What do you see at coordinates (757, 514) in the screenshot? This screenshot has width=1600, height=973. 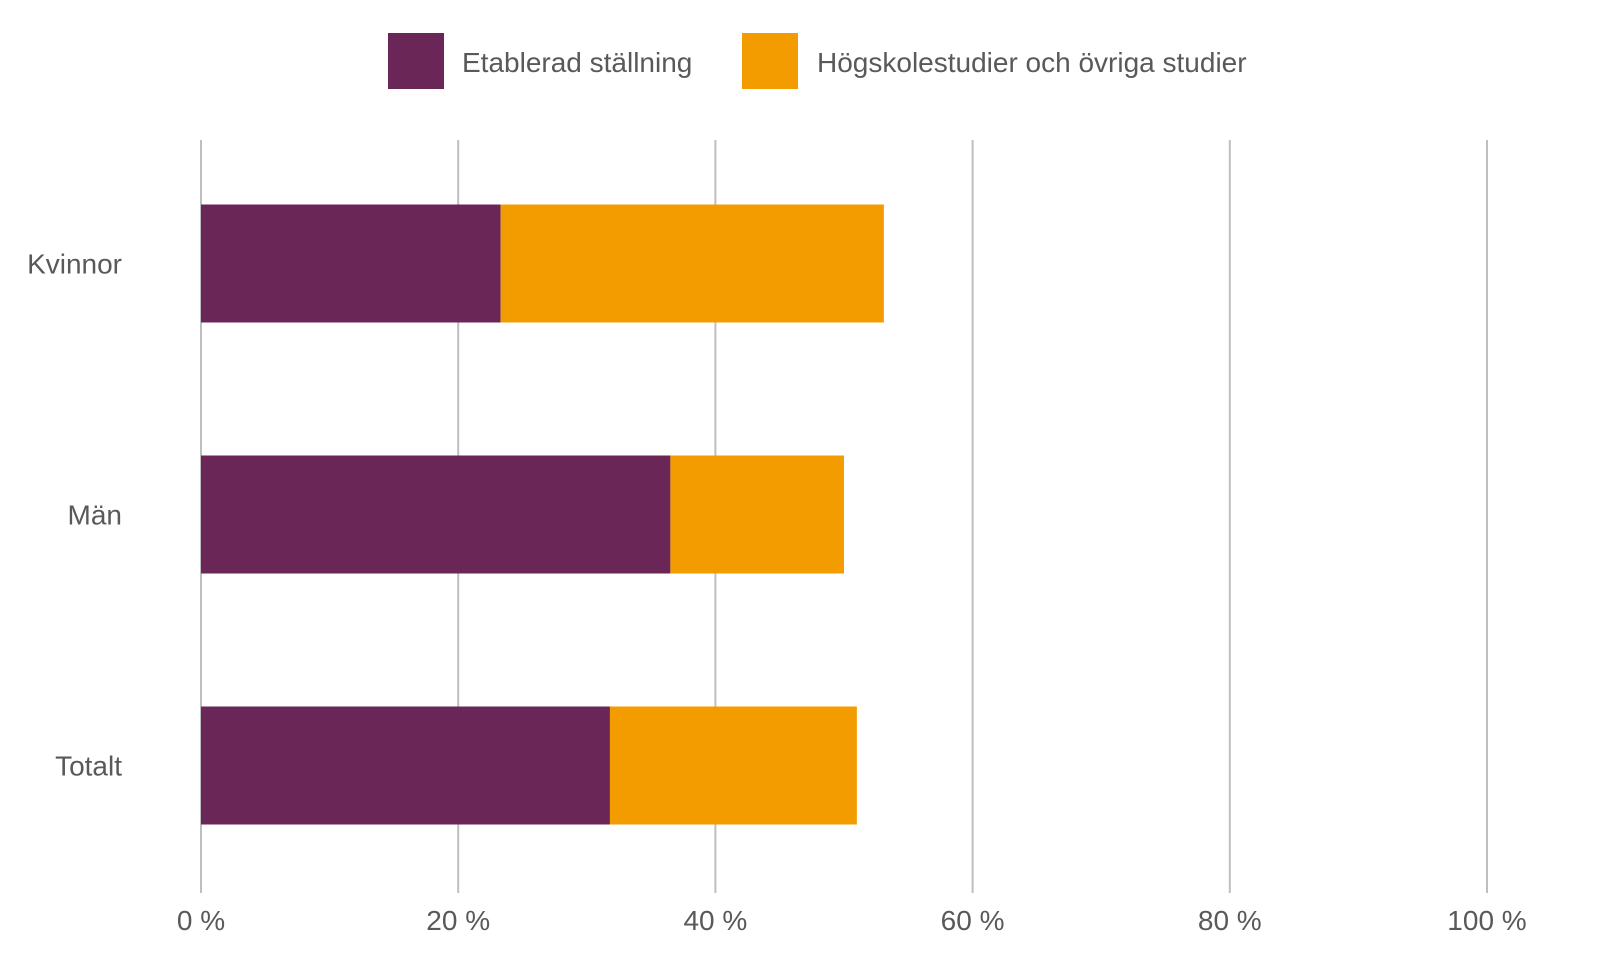 I see `bar-män-series-1` at bounding box center [757, 514].